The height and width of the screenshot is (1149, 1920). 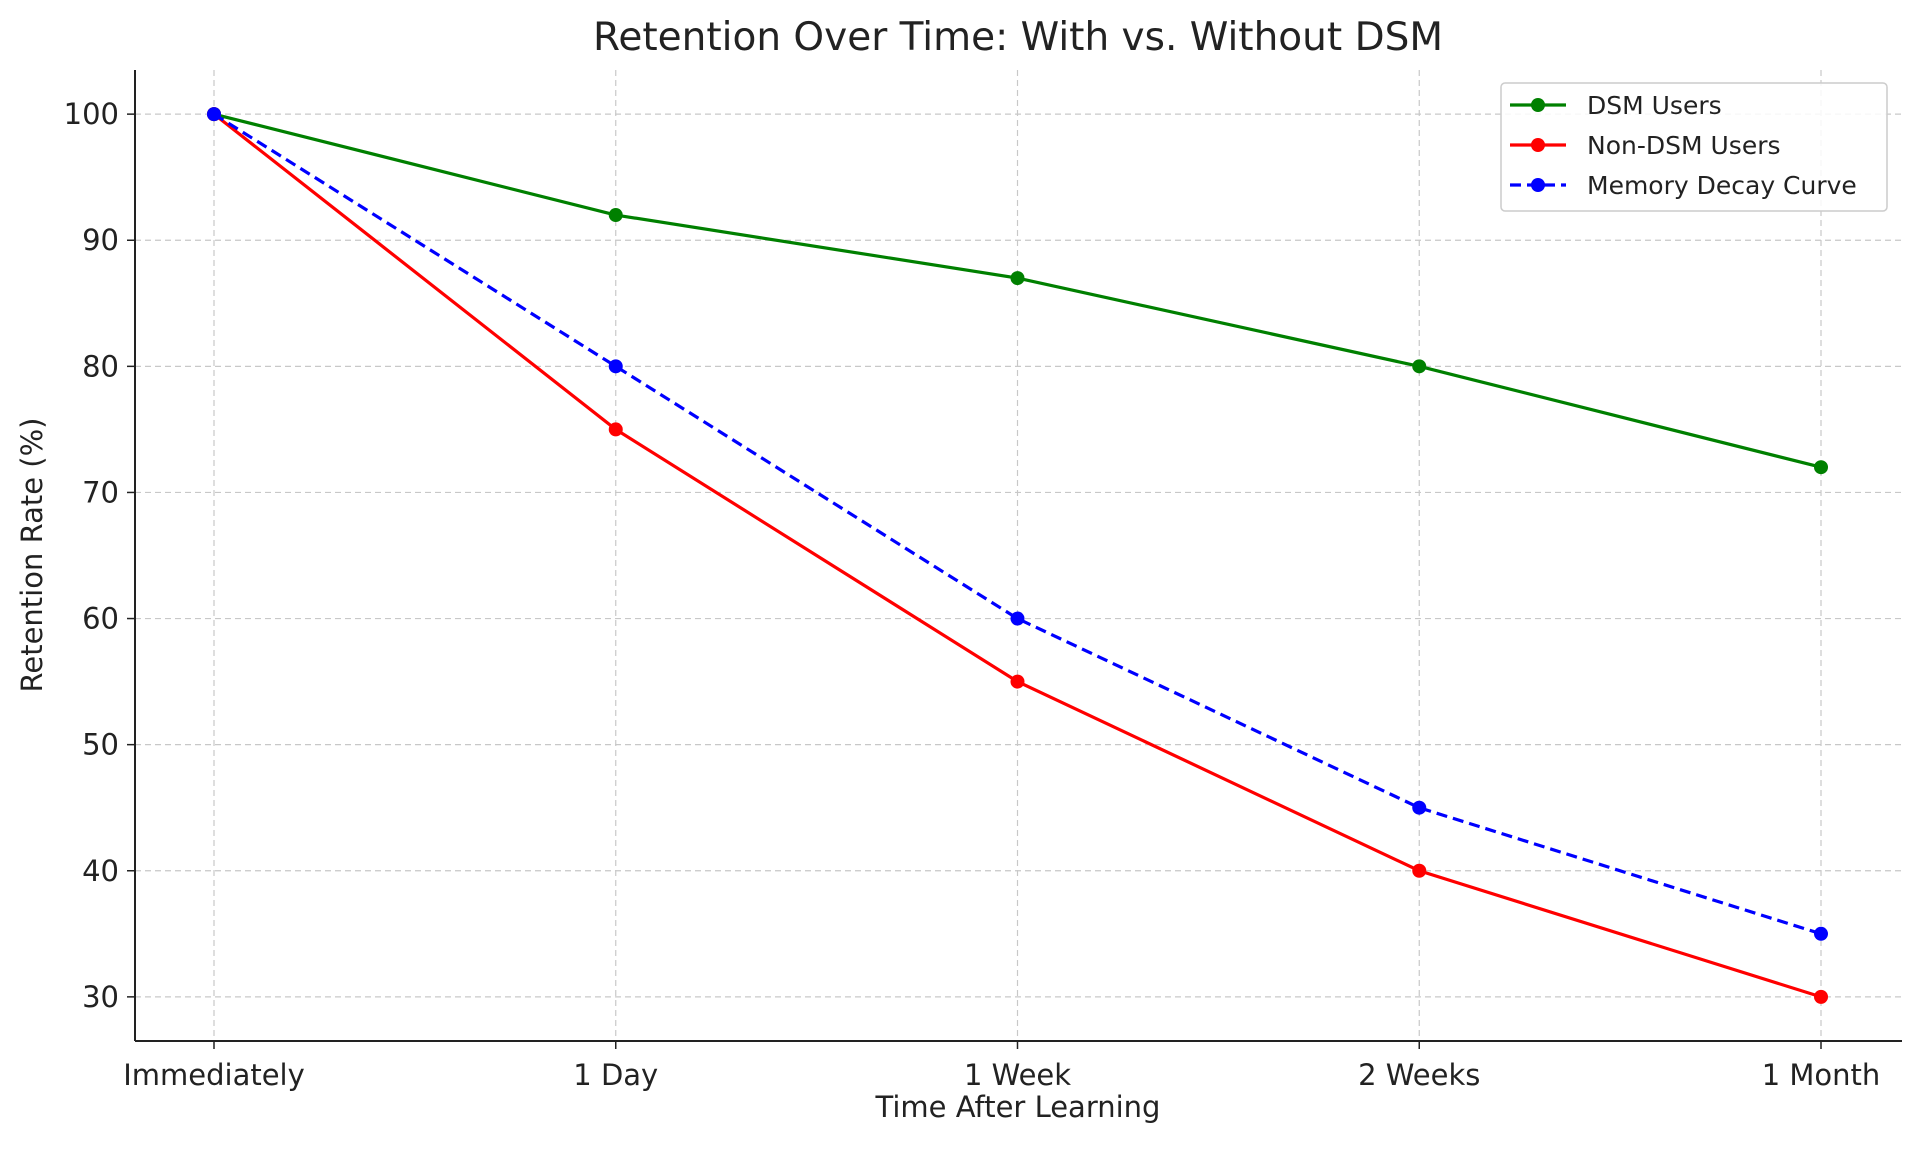 What do you see at coordinates (615, 1075) in the screenshot?
I see `x-tick-label: 1 Day` at bounding box center [615, 1075].